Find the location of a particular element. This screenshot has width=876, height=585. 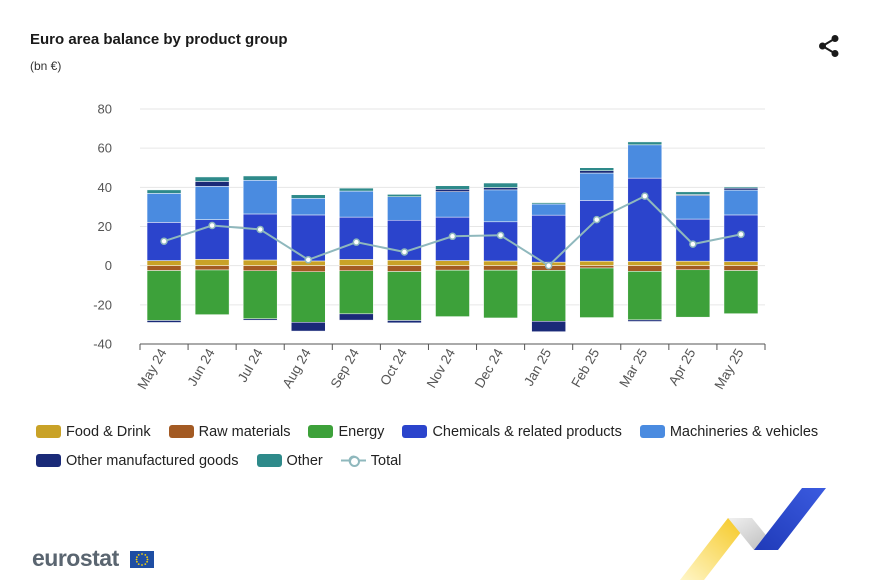

legend-item-food: Food & Drink is located at coordinates (93, 432).